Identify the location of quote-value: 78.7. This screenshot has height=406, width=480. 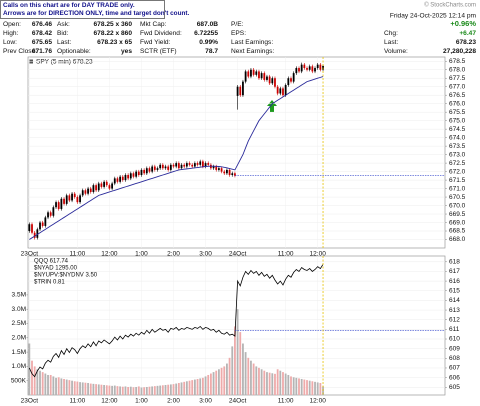
(211, 51).